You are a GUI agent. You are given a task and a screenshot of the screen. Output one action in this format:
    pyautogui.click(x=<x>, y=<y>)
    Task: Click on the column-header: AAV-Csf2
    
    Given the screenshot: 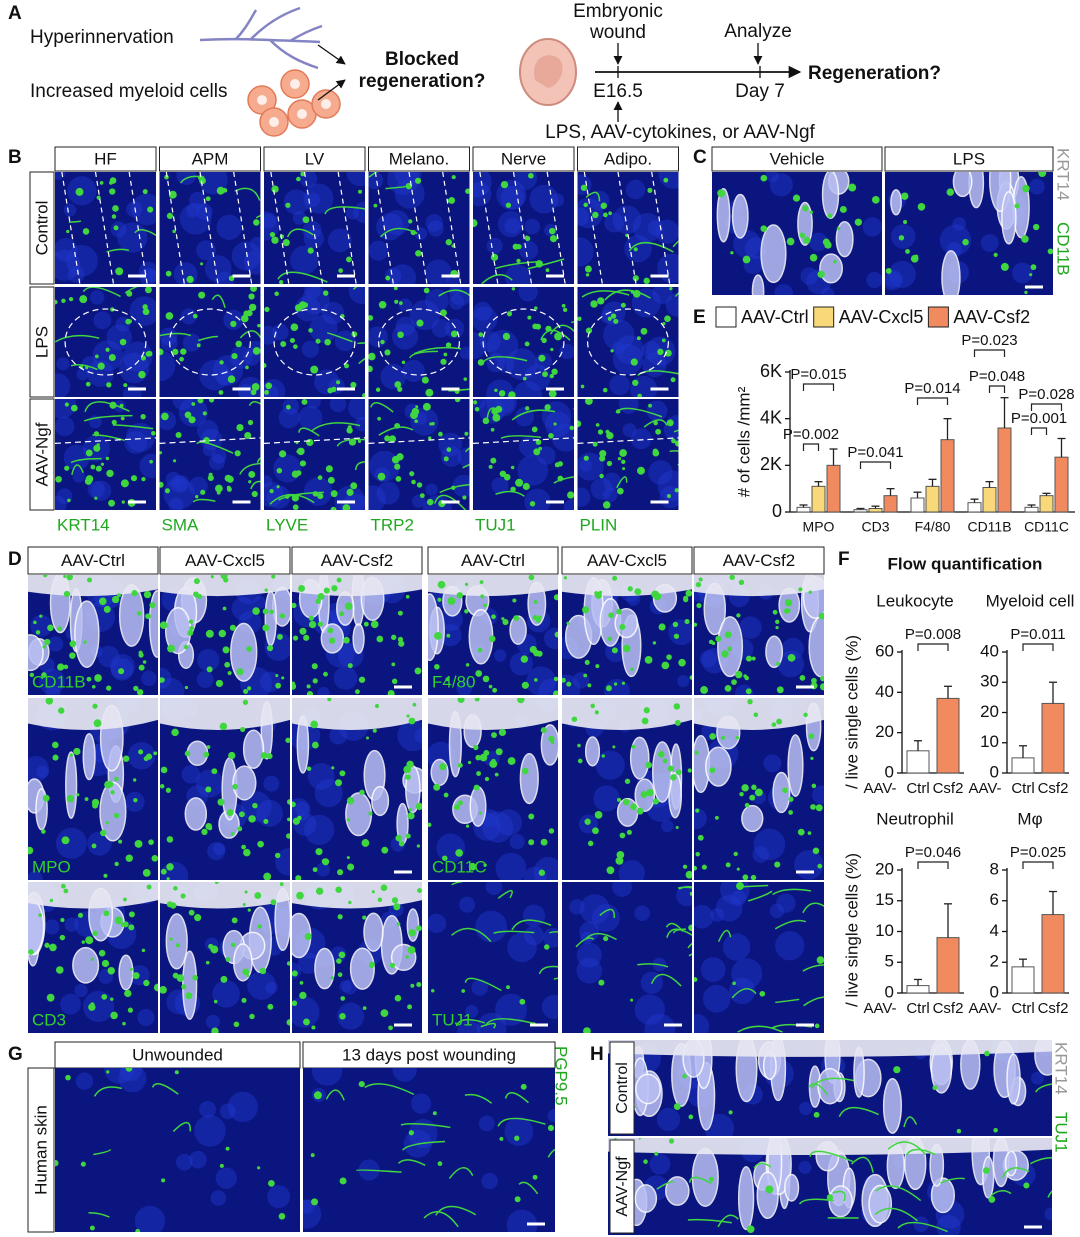 What is the action you would take?
    pyautogui.click(x=759, y=560)
    